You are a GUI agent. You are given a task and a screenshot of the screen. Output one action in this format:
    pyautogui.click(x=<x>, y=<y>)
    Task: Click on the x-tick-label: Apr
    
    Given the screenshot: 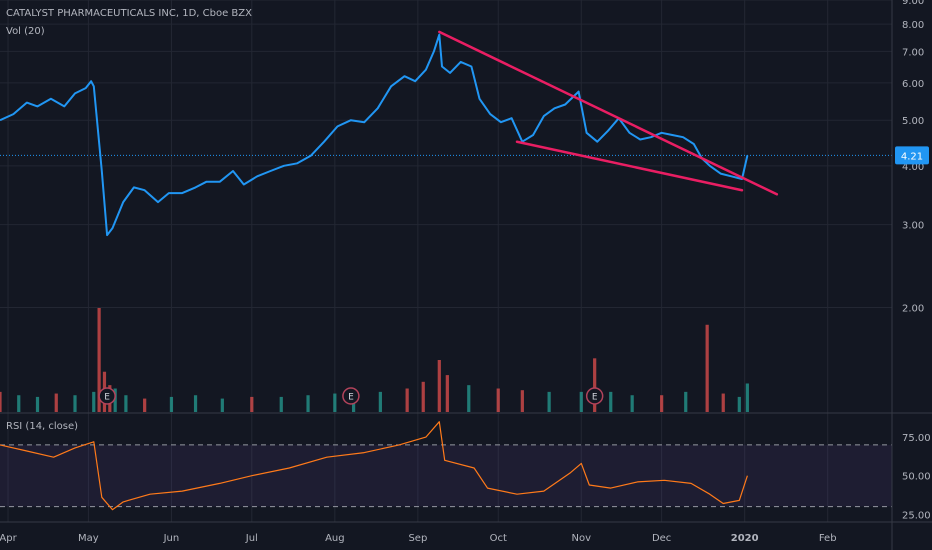 What is the action you would take?
    pyautogui.click(x=9, y=538)
    